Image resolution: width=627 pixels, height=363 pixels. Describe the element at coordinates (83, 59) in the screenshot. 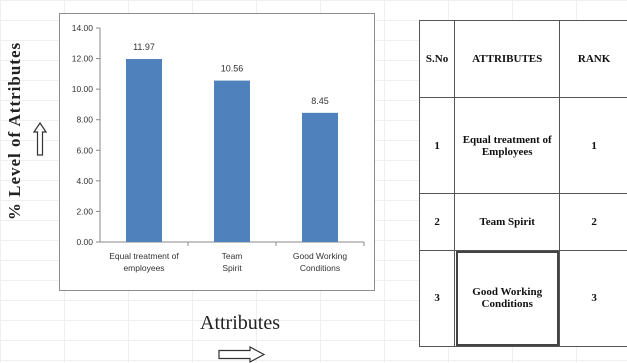

I see `y-tick-label: 12.00` at that location.